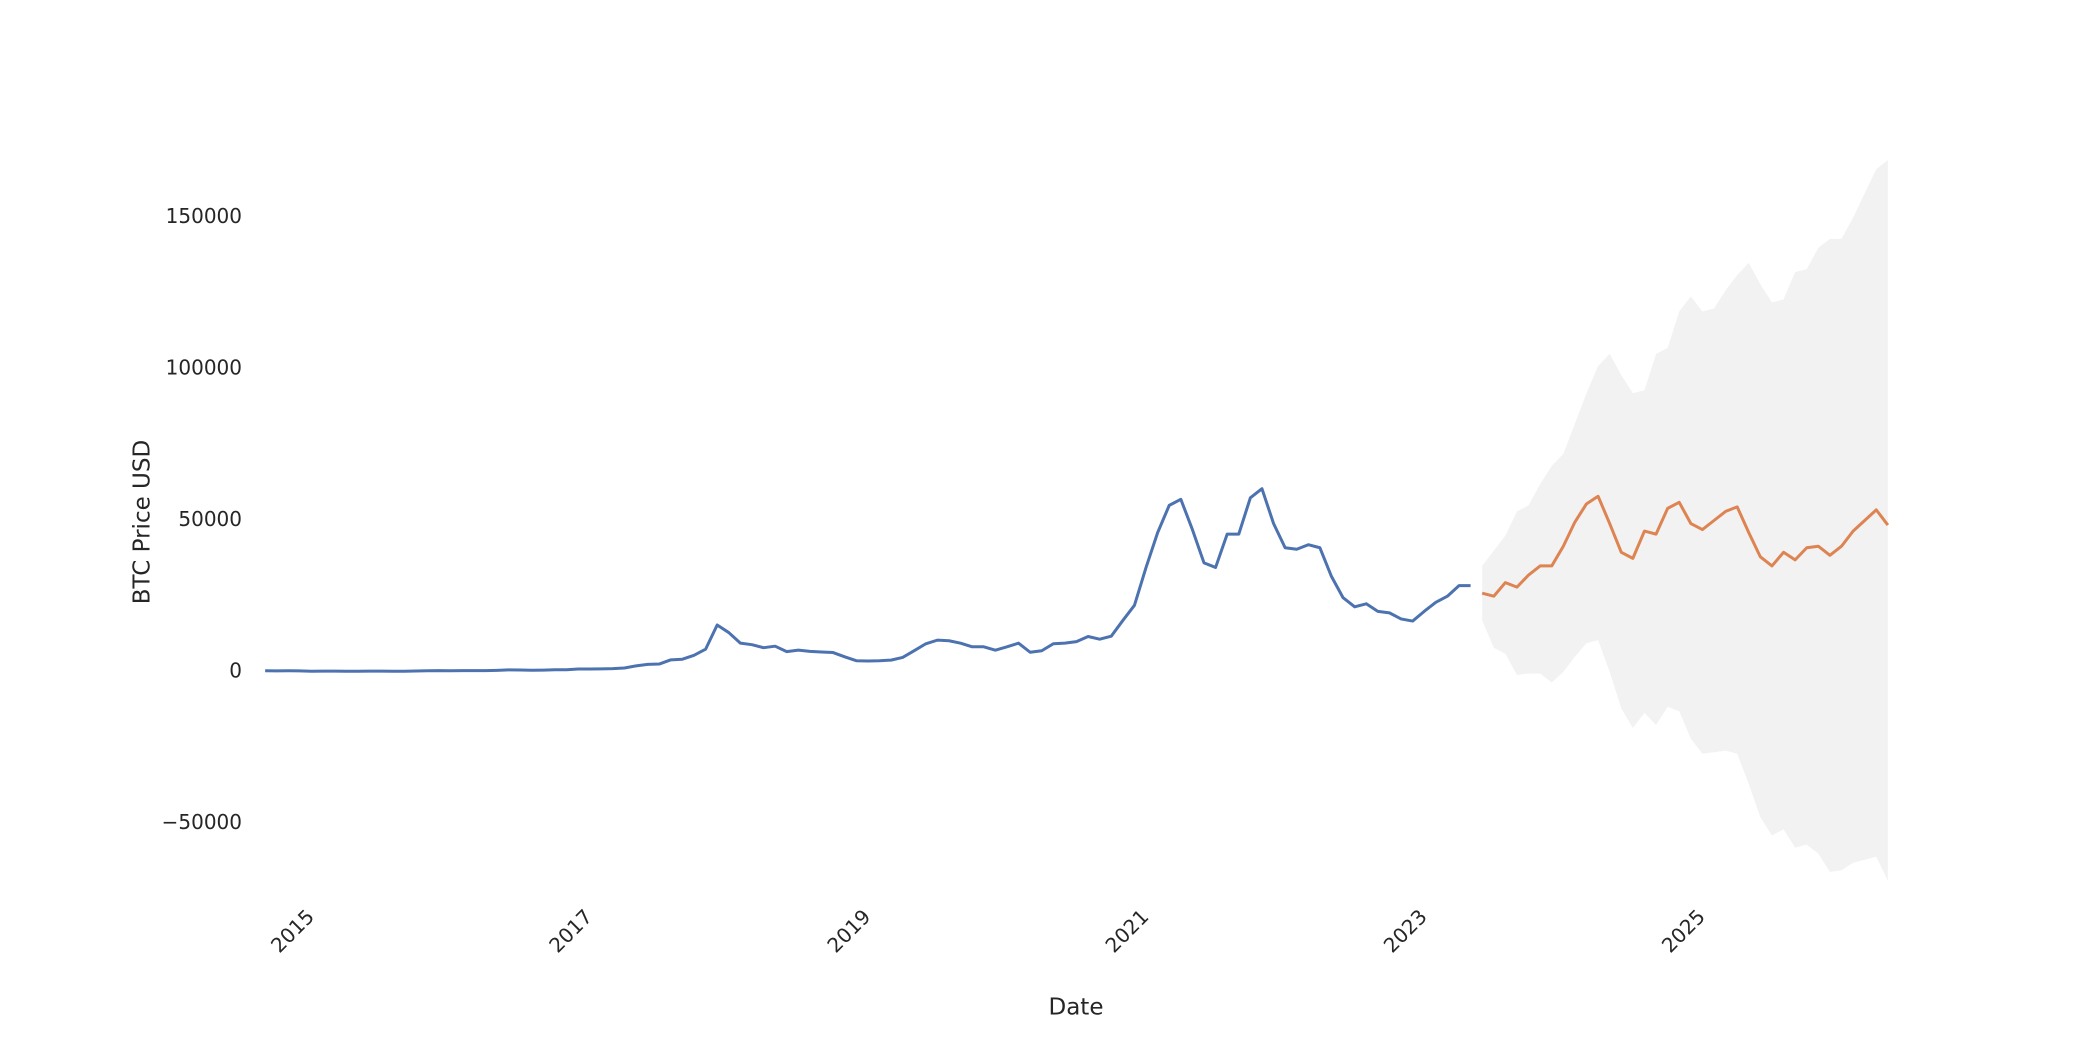 The image size is (2100, 1050). I want to click on y-tick-label: −50000, so click(202, 822).